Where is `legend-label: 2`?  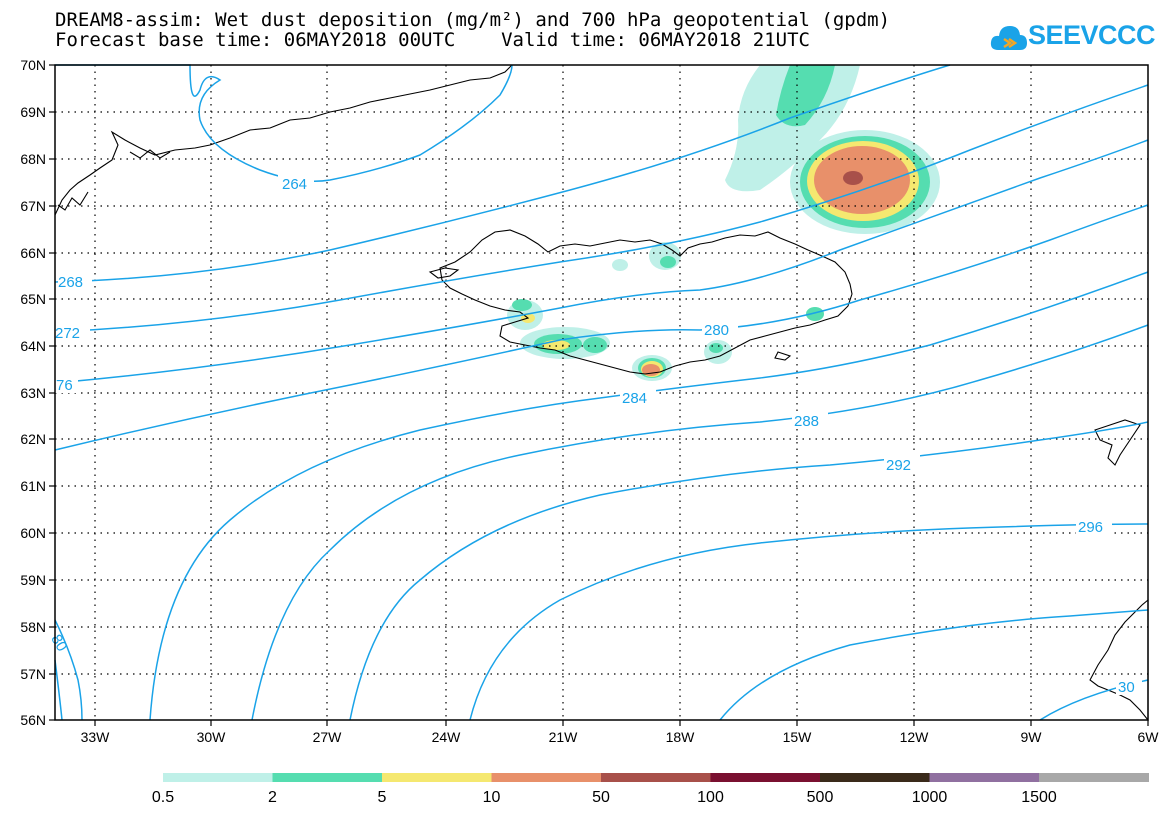
legend-label: 2 is located at coordinates (272, 797).